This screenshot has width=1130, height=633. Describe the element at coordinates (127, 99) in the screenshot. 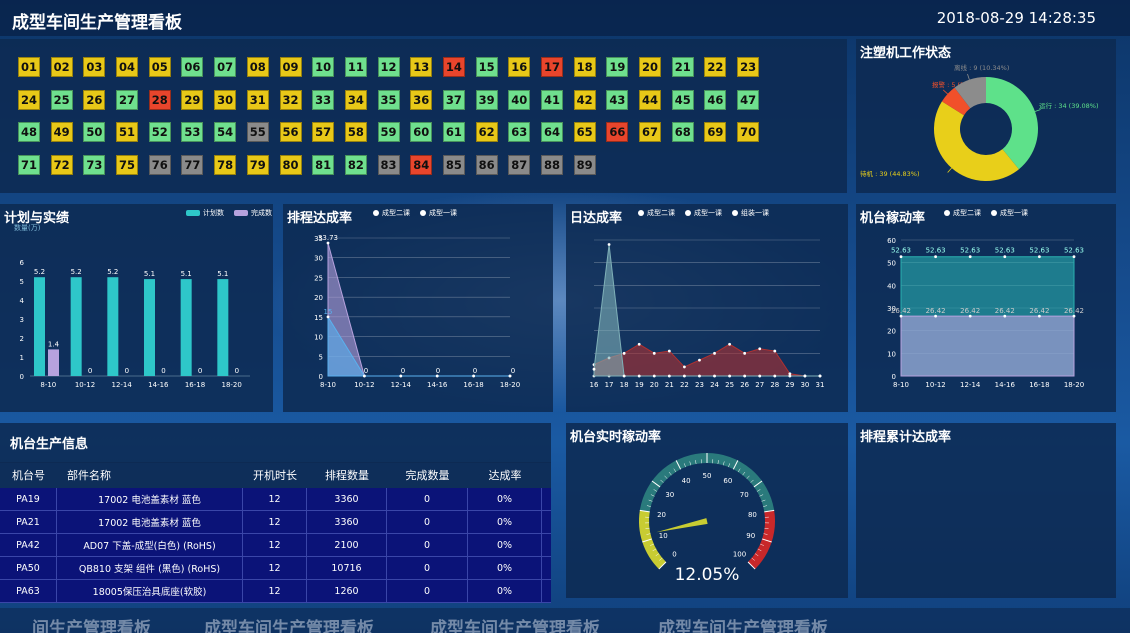

I see `machine-tile-27: 27` at that location.